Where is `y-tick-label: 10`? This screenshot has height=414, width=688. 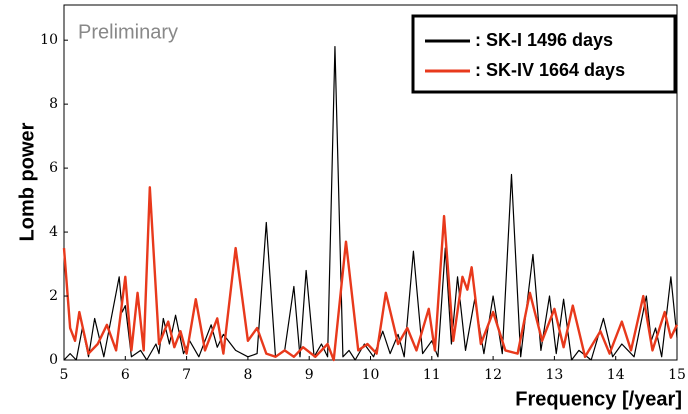
y-tick-label: 10 is located at coordinates (49, 40).